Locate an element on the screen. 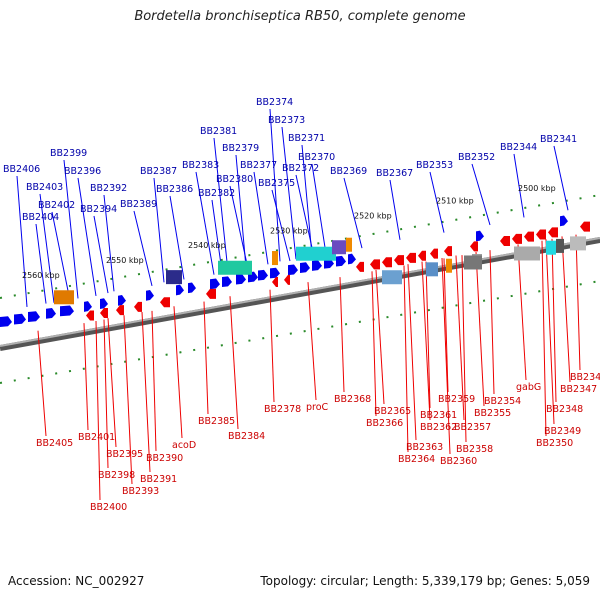  forward-gene-label: BB2389 is located at coordinates (138, 204).